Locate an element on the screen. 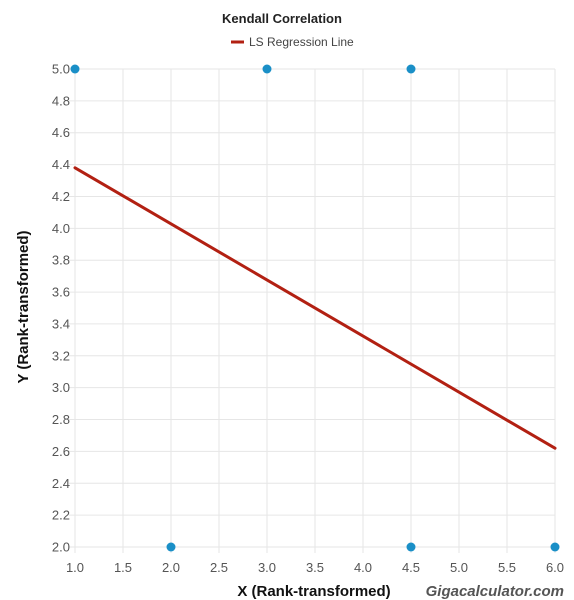 This screenshot has height=600, width=574. y-tick-label: 3.4 is located at coordinates (61, 323).